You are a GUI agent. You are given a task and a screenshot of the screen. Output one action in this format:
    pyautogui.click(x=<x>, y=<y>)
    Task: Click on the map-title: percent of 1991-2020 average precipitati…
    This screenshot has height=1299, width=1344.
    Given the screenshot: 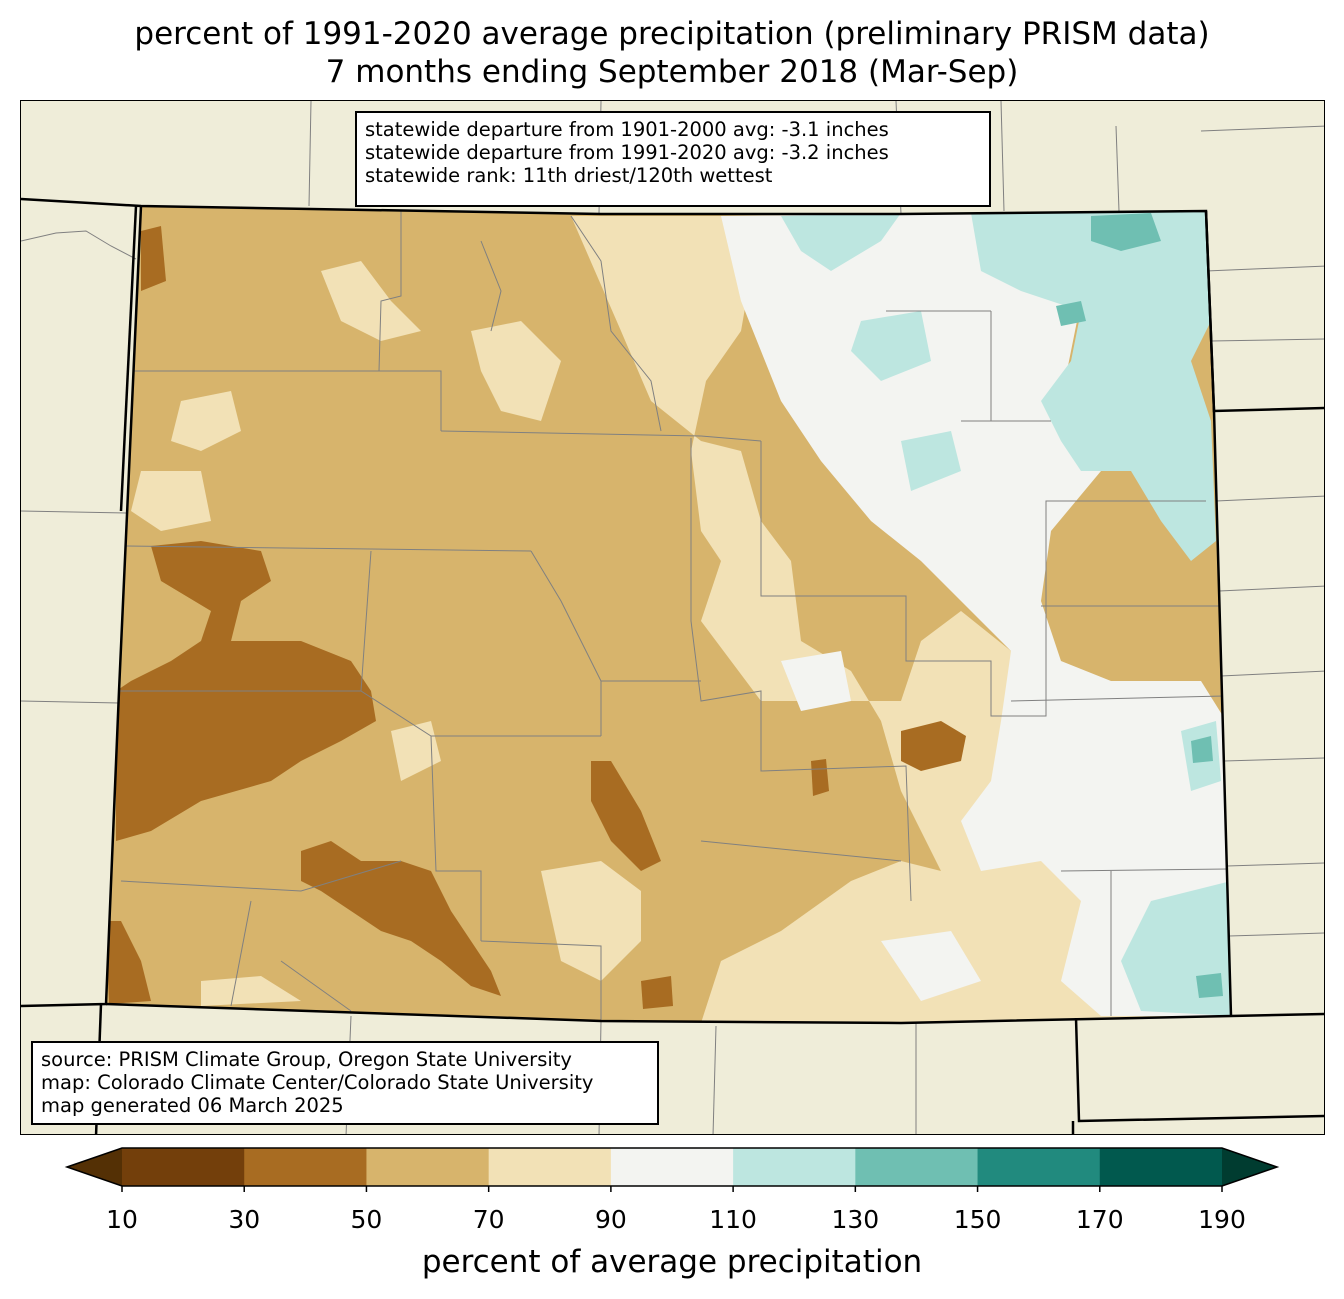 What is the action you would take?
    pyautogui.click(x=672, y=34)
    